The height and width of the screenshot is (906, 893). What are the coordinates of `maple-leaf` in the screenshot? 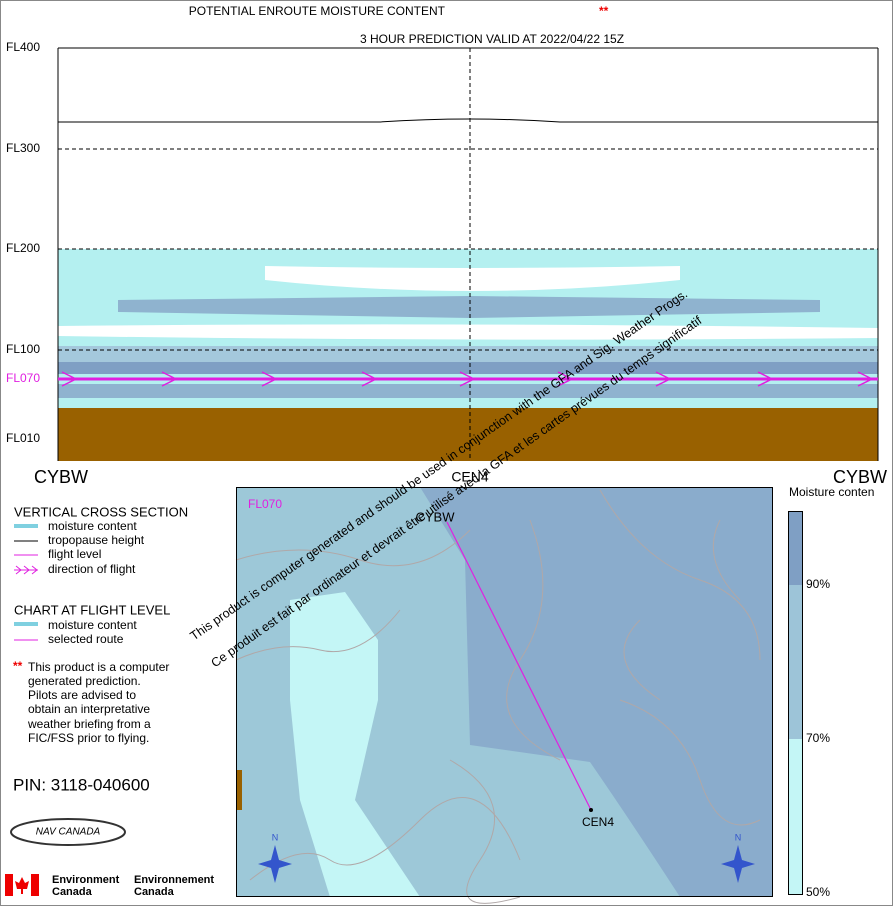 It's located at (22, 885).